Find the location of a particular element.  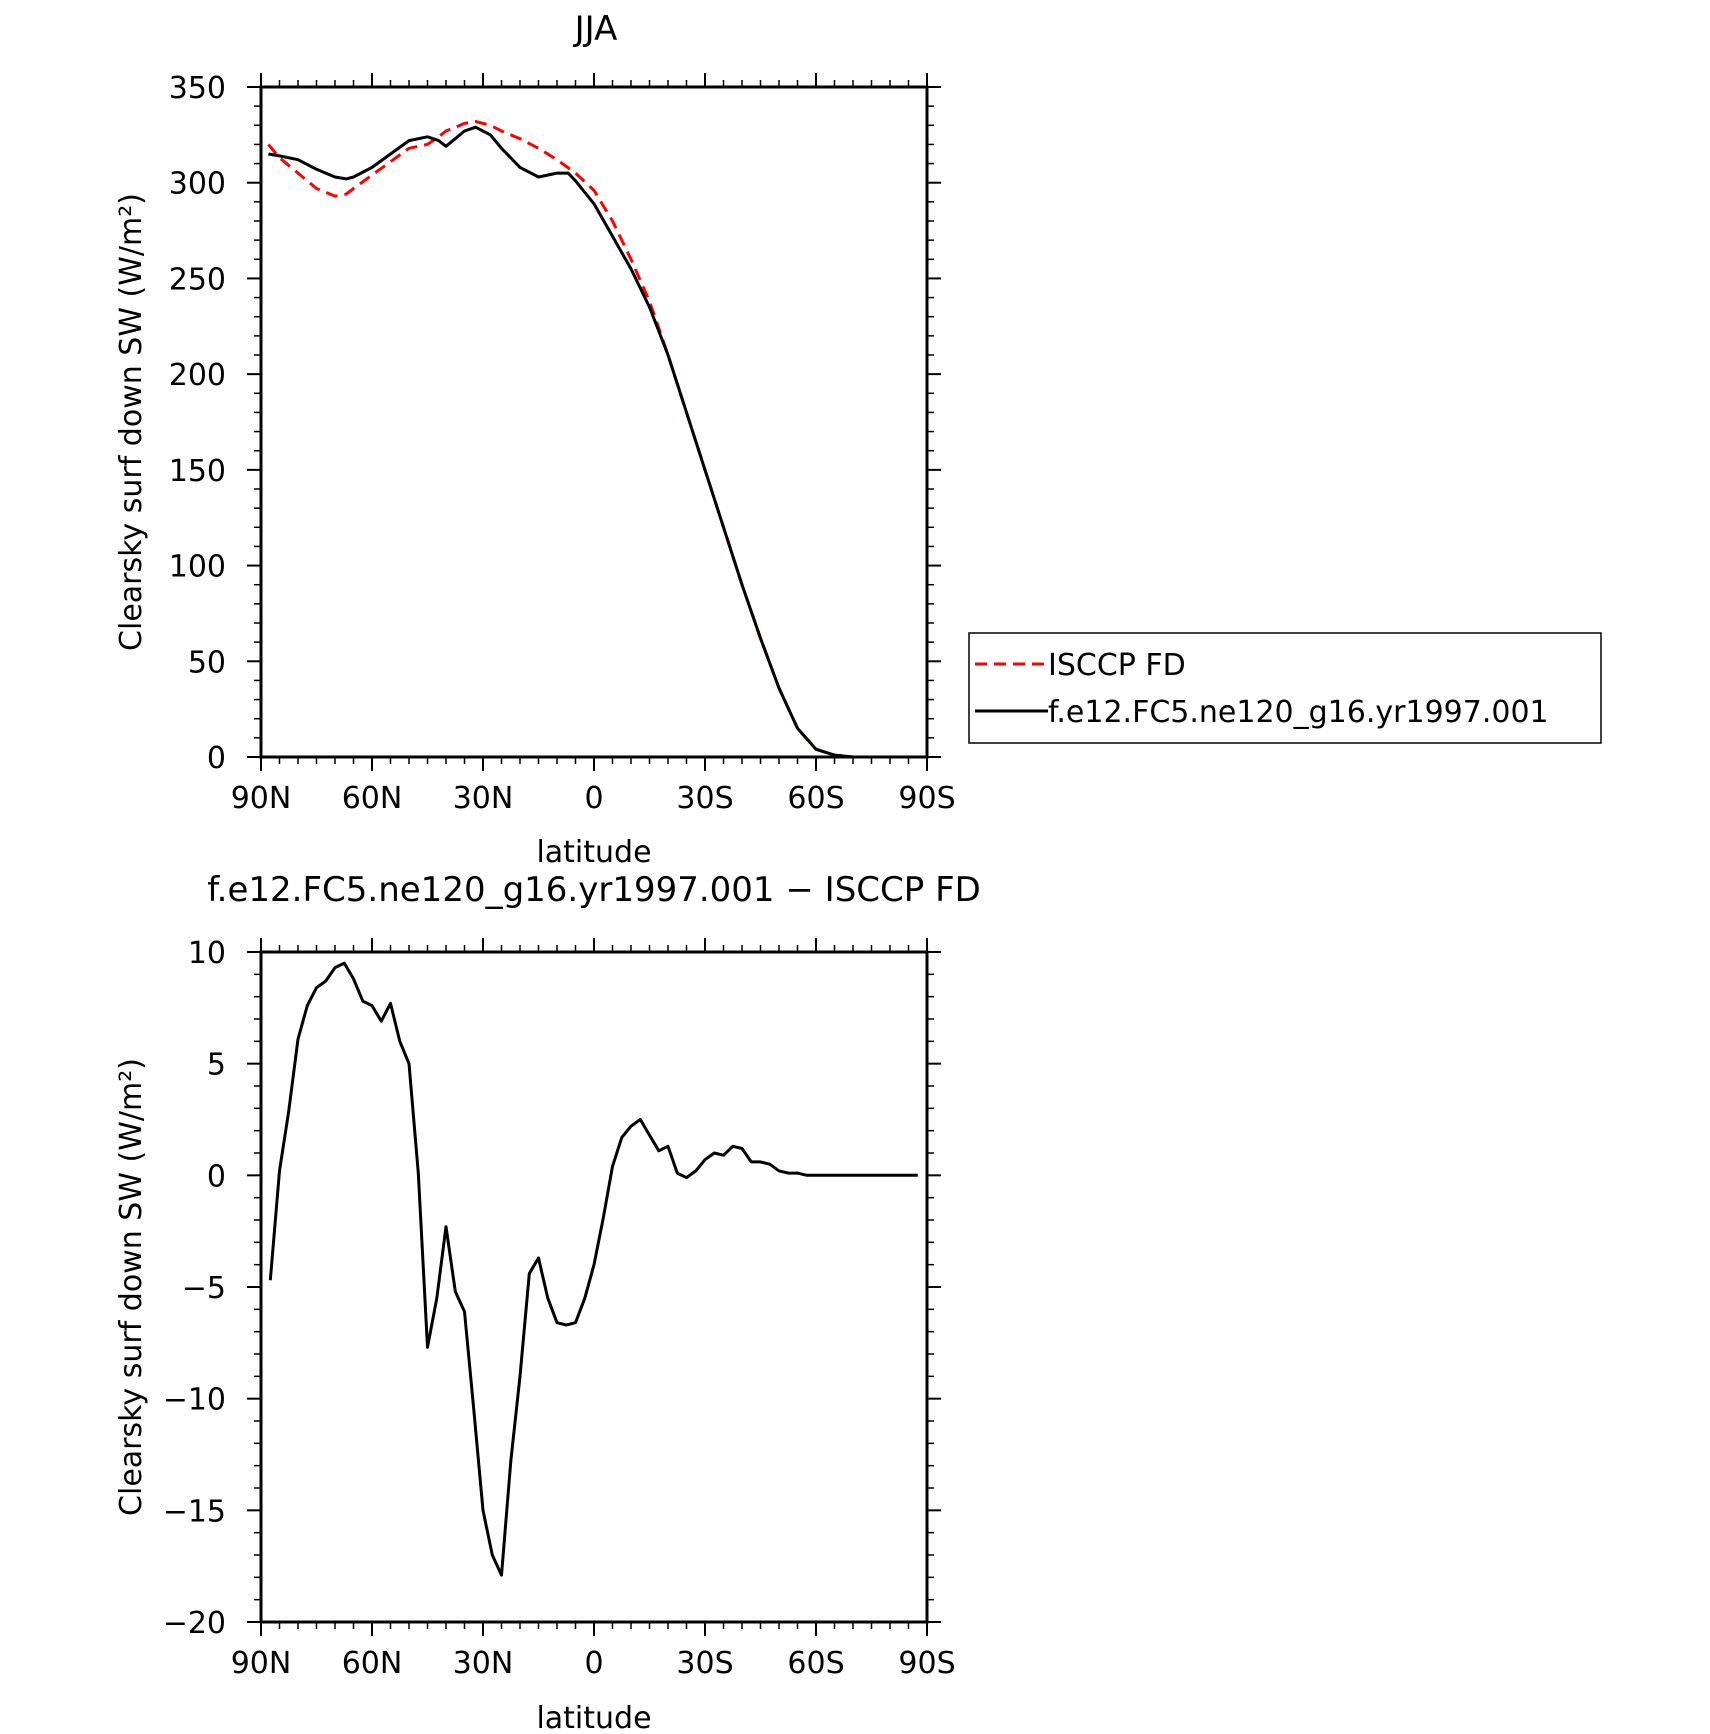

y-tick-label: 10 is located at coordinates (207, 953).